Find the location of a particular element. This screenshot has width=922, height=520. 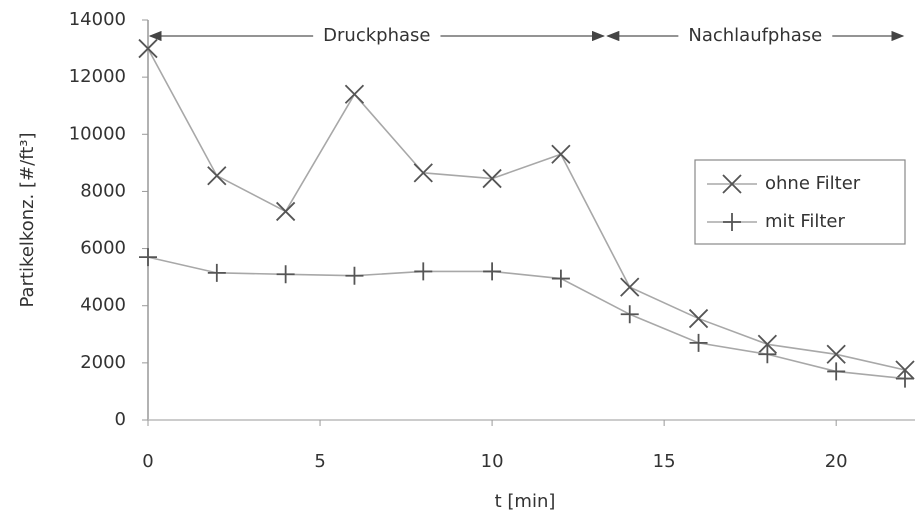

legend-box is located at coordinates (800, 202).